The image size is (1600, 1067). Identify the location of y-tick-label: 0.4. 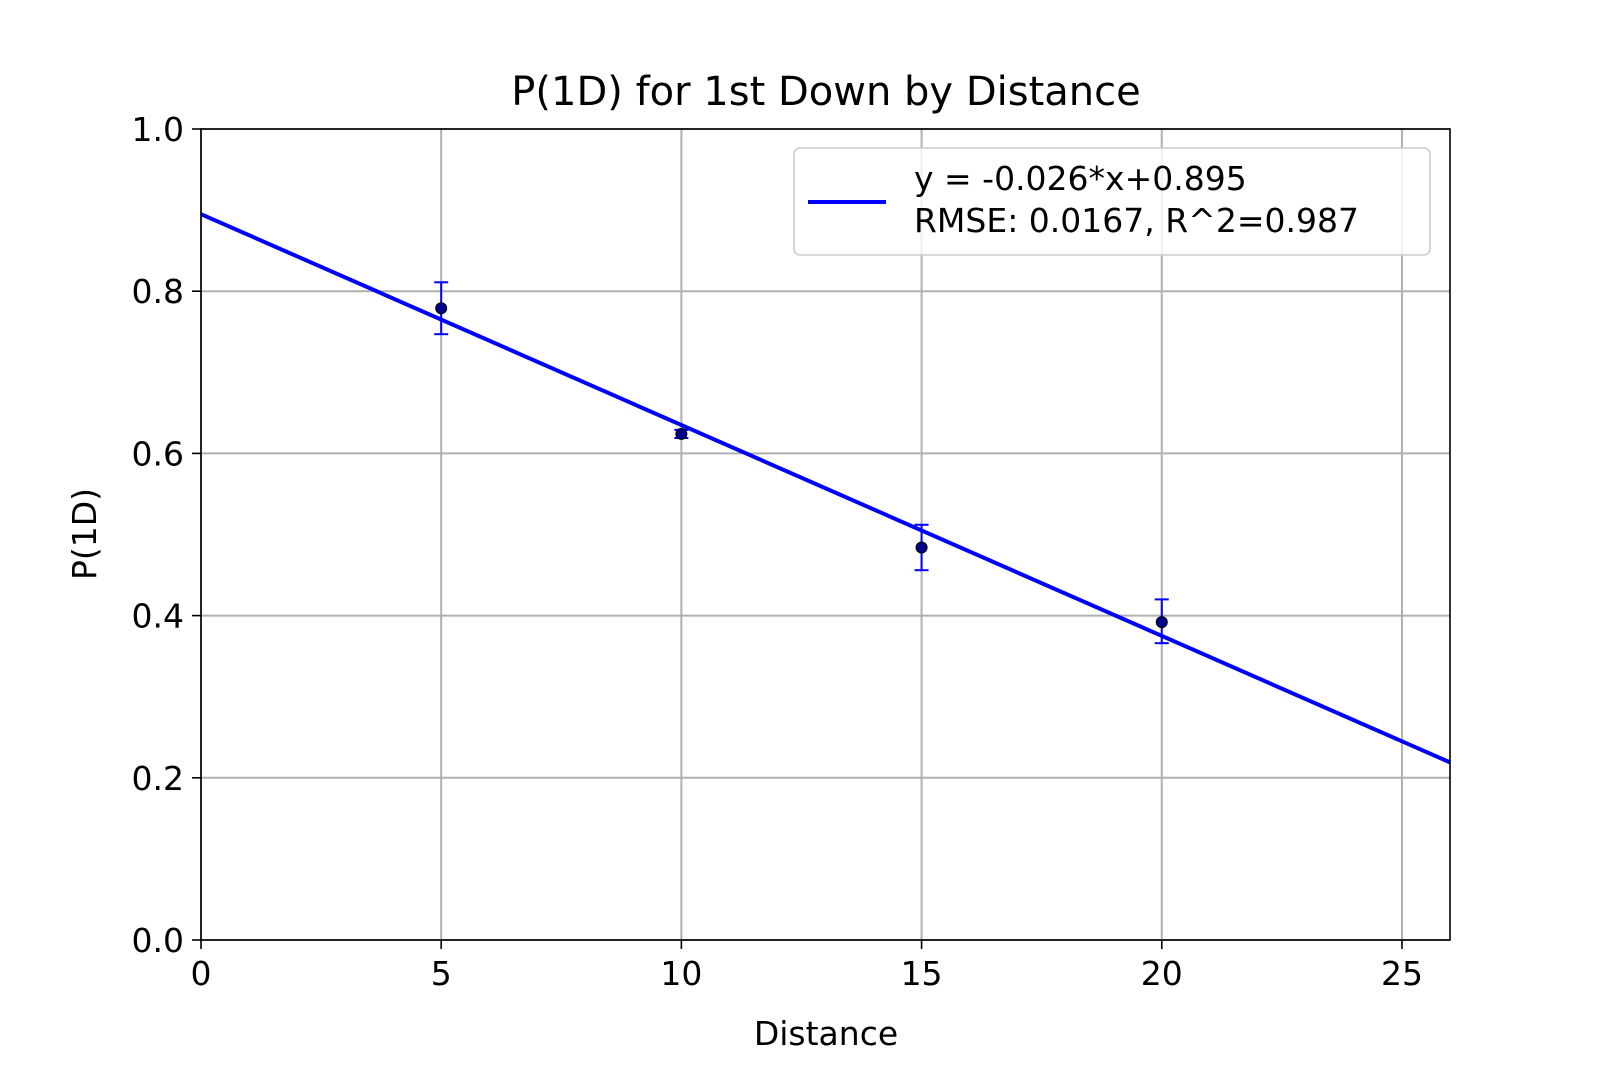
(158, 616).